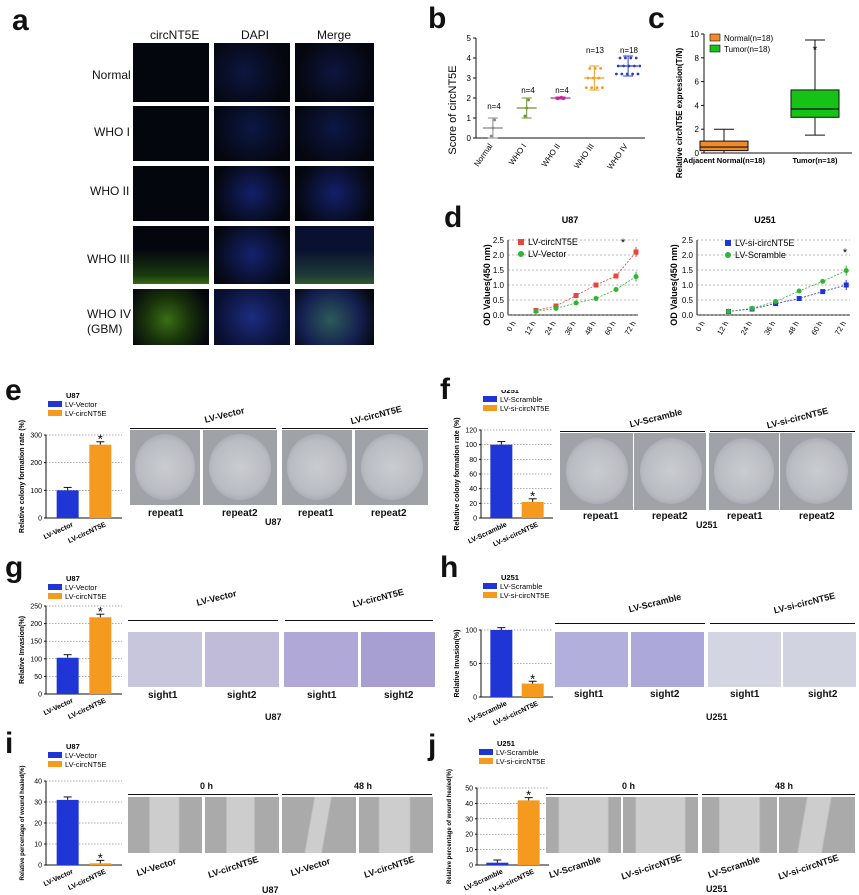 This screenshot has height=895, width=859. What do you see at coordinates (475, 698) in the screenshot?
I see `h-ytick-label-0: 0` at bounding box center [475, 698].